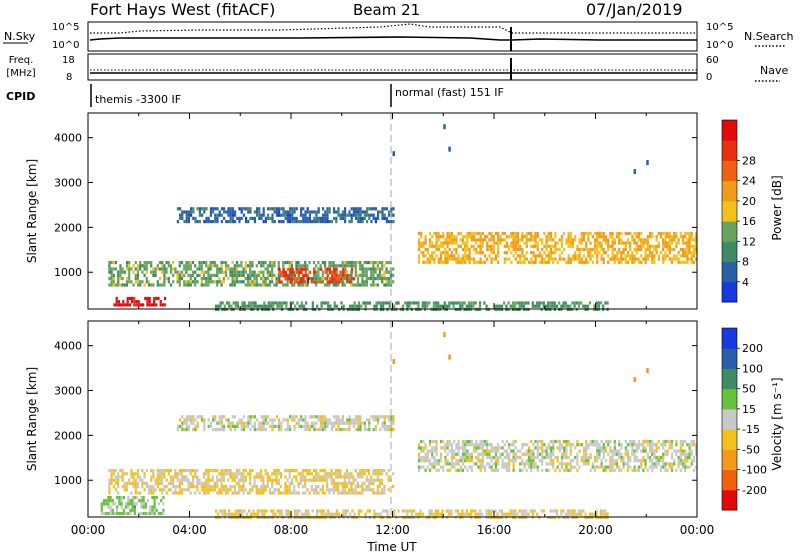 This screenshot has height=554, width=800. I want to click on power-colorbar-swatch, so click(729, 252).